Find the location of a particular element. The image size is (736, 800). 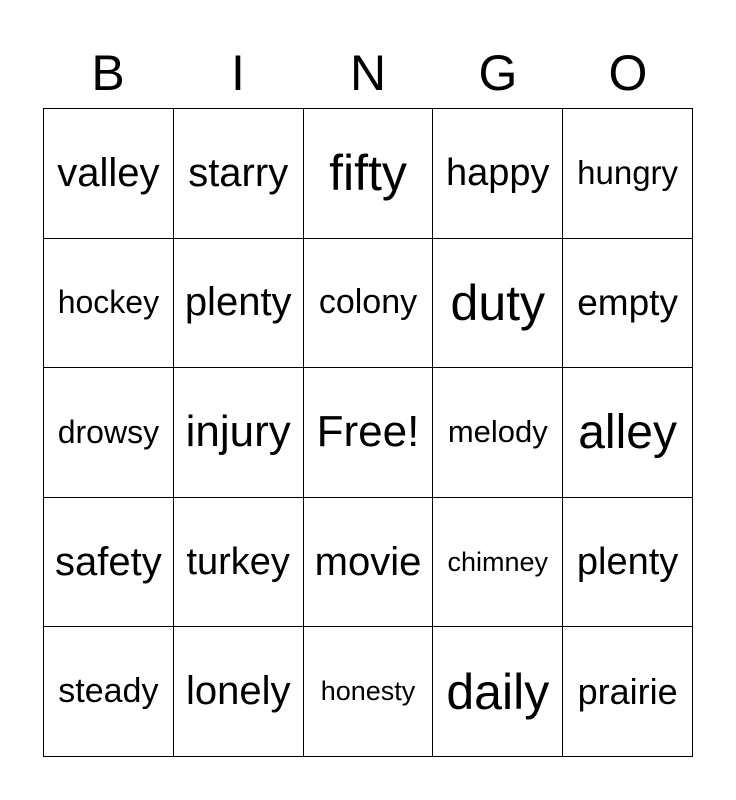

bingo-cell: Free! is located at coordinates (368, 433).